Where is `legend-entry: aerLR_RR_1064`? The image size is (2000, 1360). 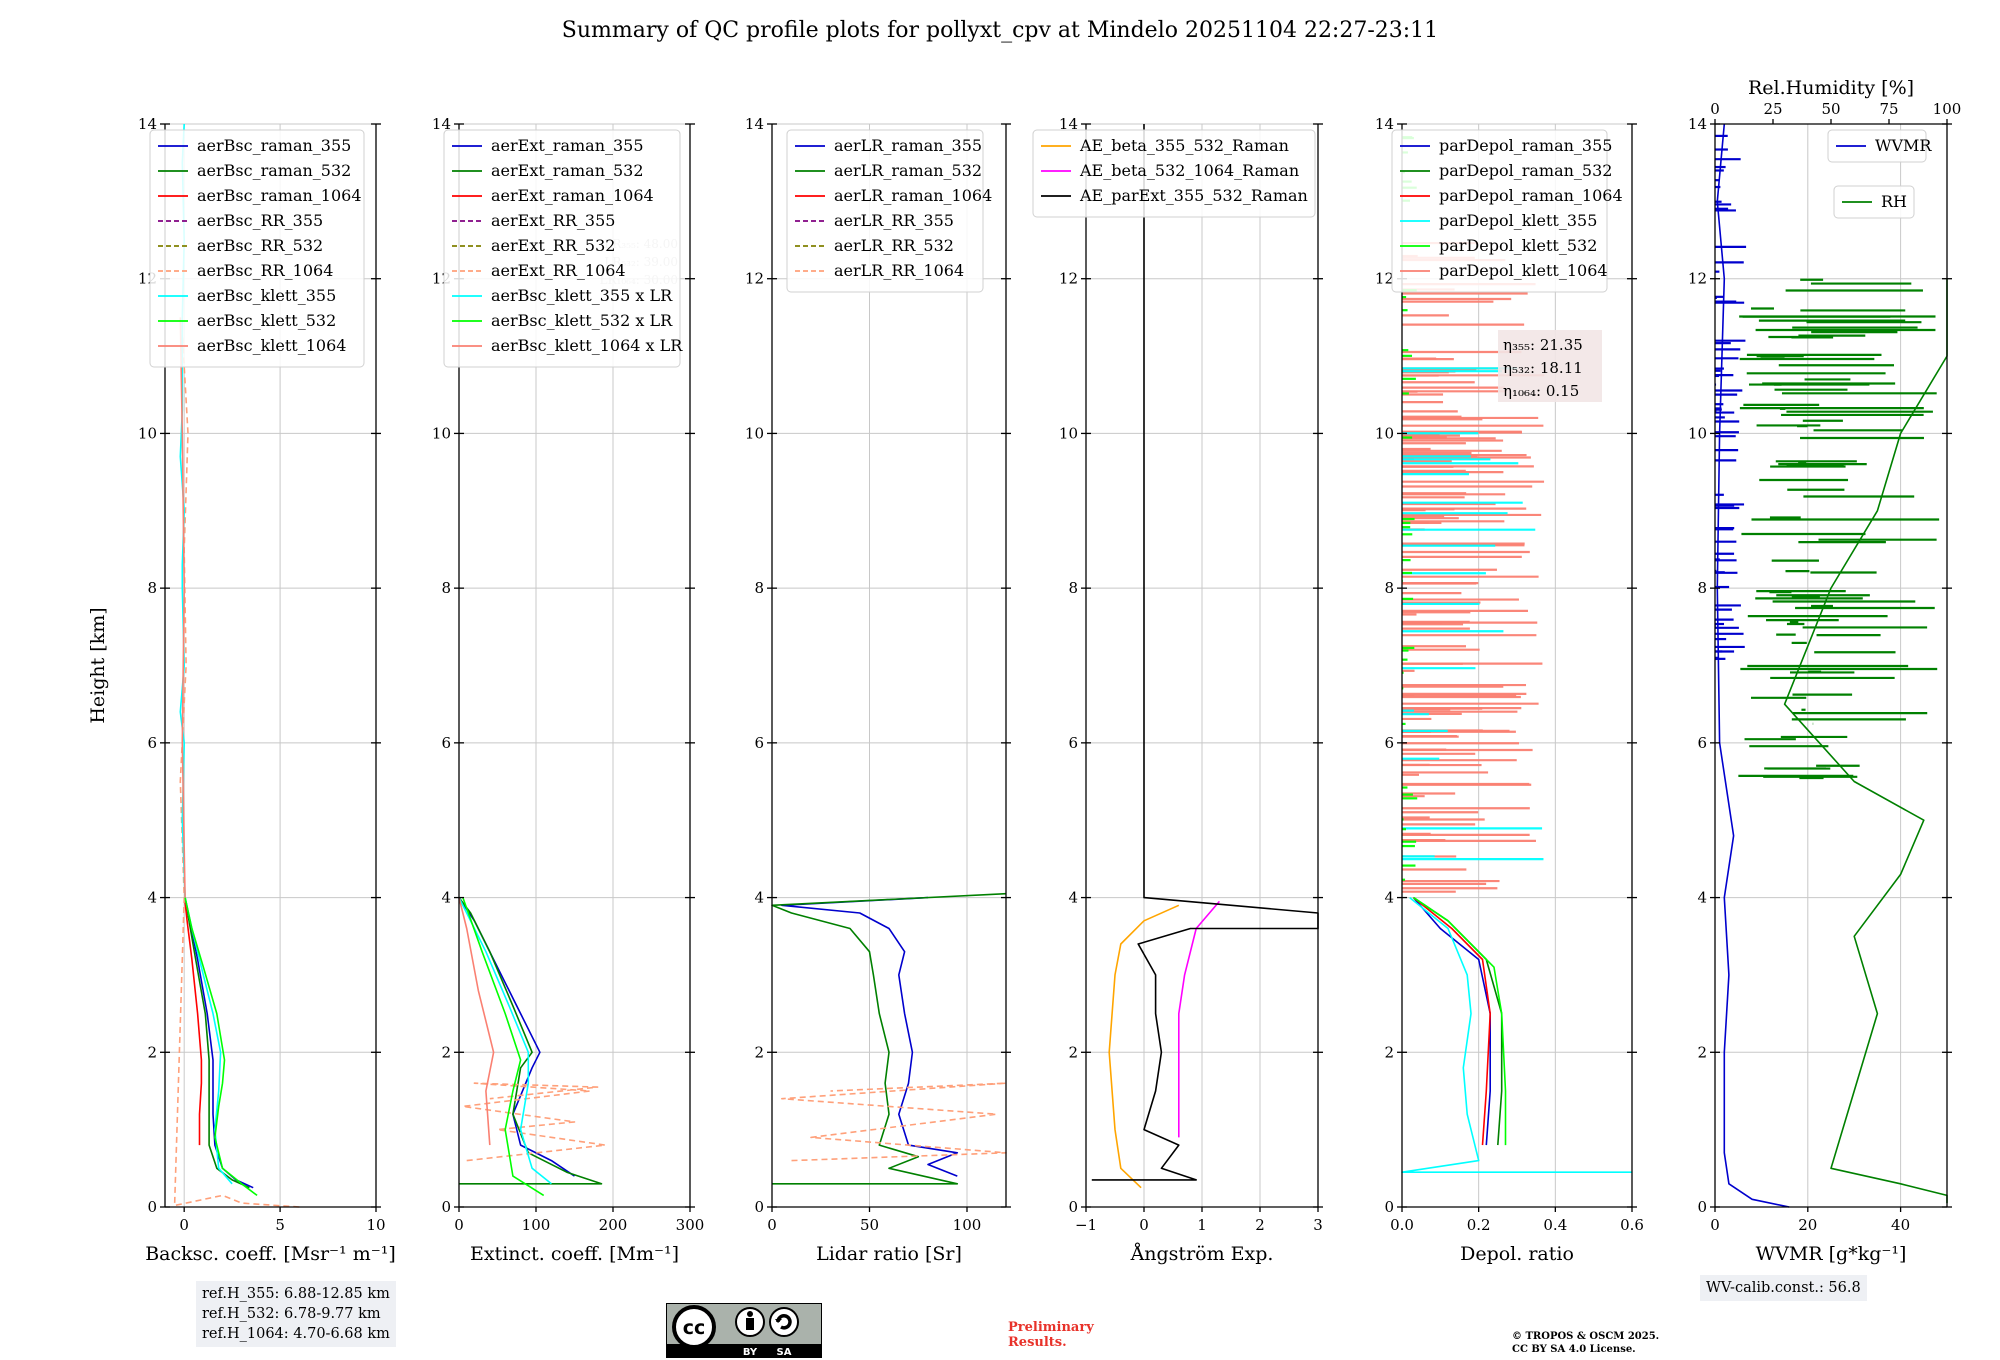
legend-entry: aerLR_RR_1064 is located at coordinates (899, 270).